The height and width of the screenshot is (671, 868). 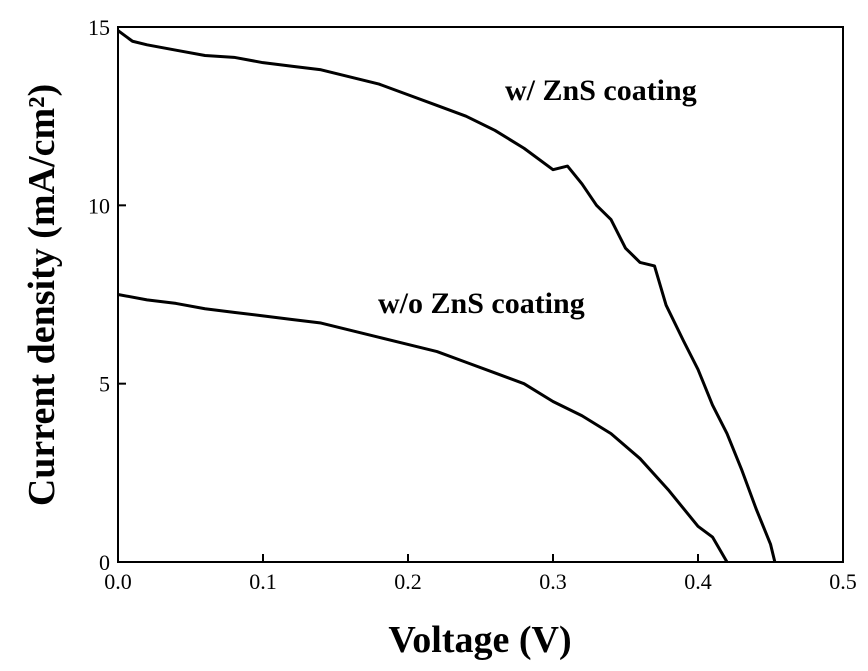 What do you see at coordinates (99, 205) in the screenshot?
I see `y-tick-label: 10` at bounding box center [99, 205].